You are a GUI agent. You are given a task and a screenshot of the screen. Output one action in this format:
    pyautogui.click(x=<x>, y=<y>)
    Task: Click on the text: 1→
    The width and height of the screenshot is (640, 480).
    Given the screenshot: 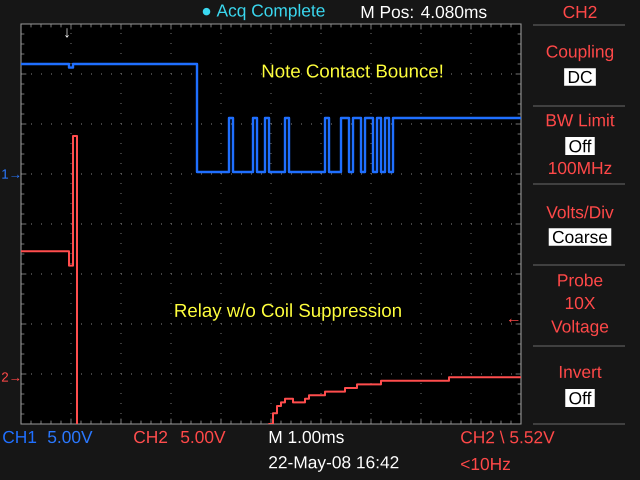 What is the action you would take?
    pyautogui.click(x=11, y=174)
    